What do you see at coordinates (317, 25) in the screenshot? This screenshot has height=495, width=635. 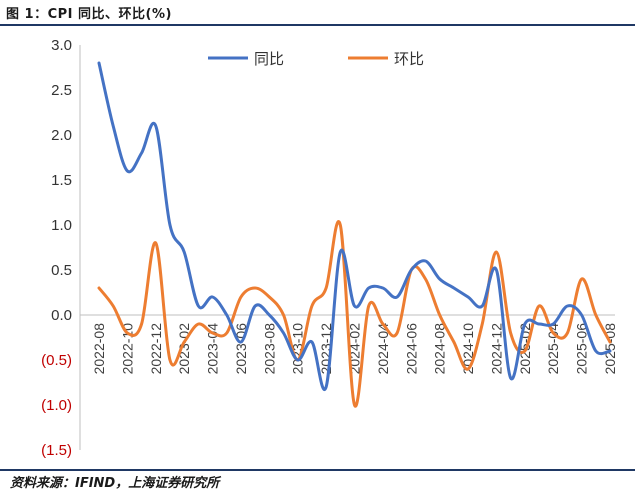 I see `top-rule` at bounding box center [317, 25].